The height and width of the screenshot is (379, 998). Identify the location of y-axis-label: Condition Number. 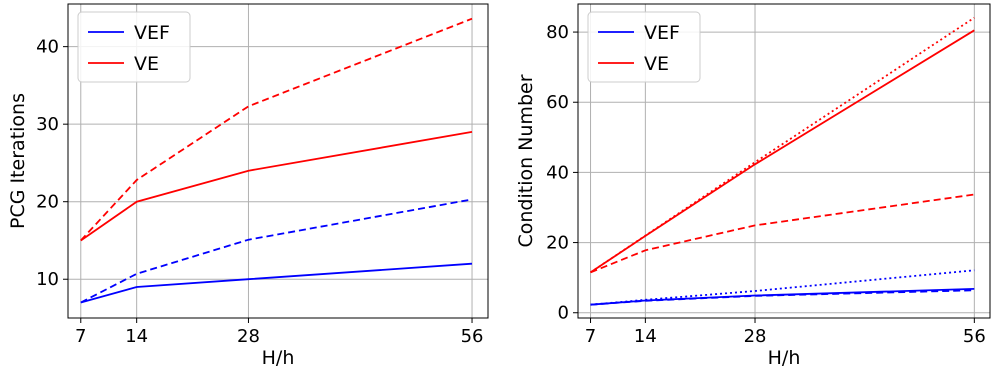
(526, 160).